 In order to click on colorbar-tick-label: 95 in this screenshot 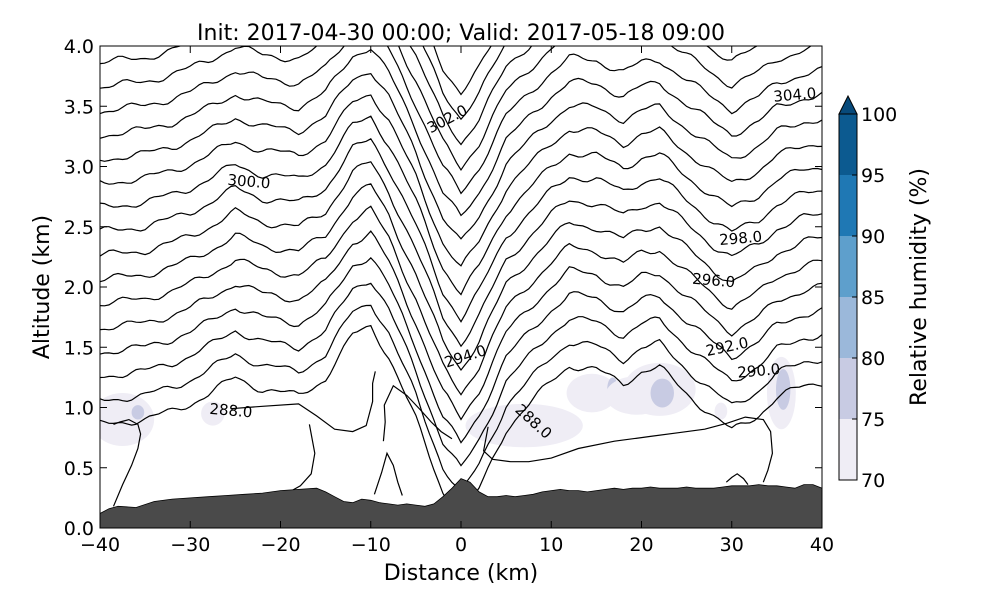, I will do `click(873, 176)`.